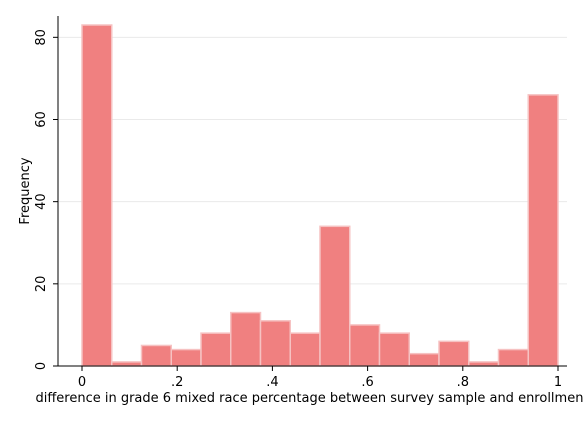  I want to click on y-tick-label: 40, so click(41, 201).